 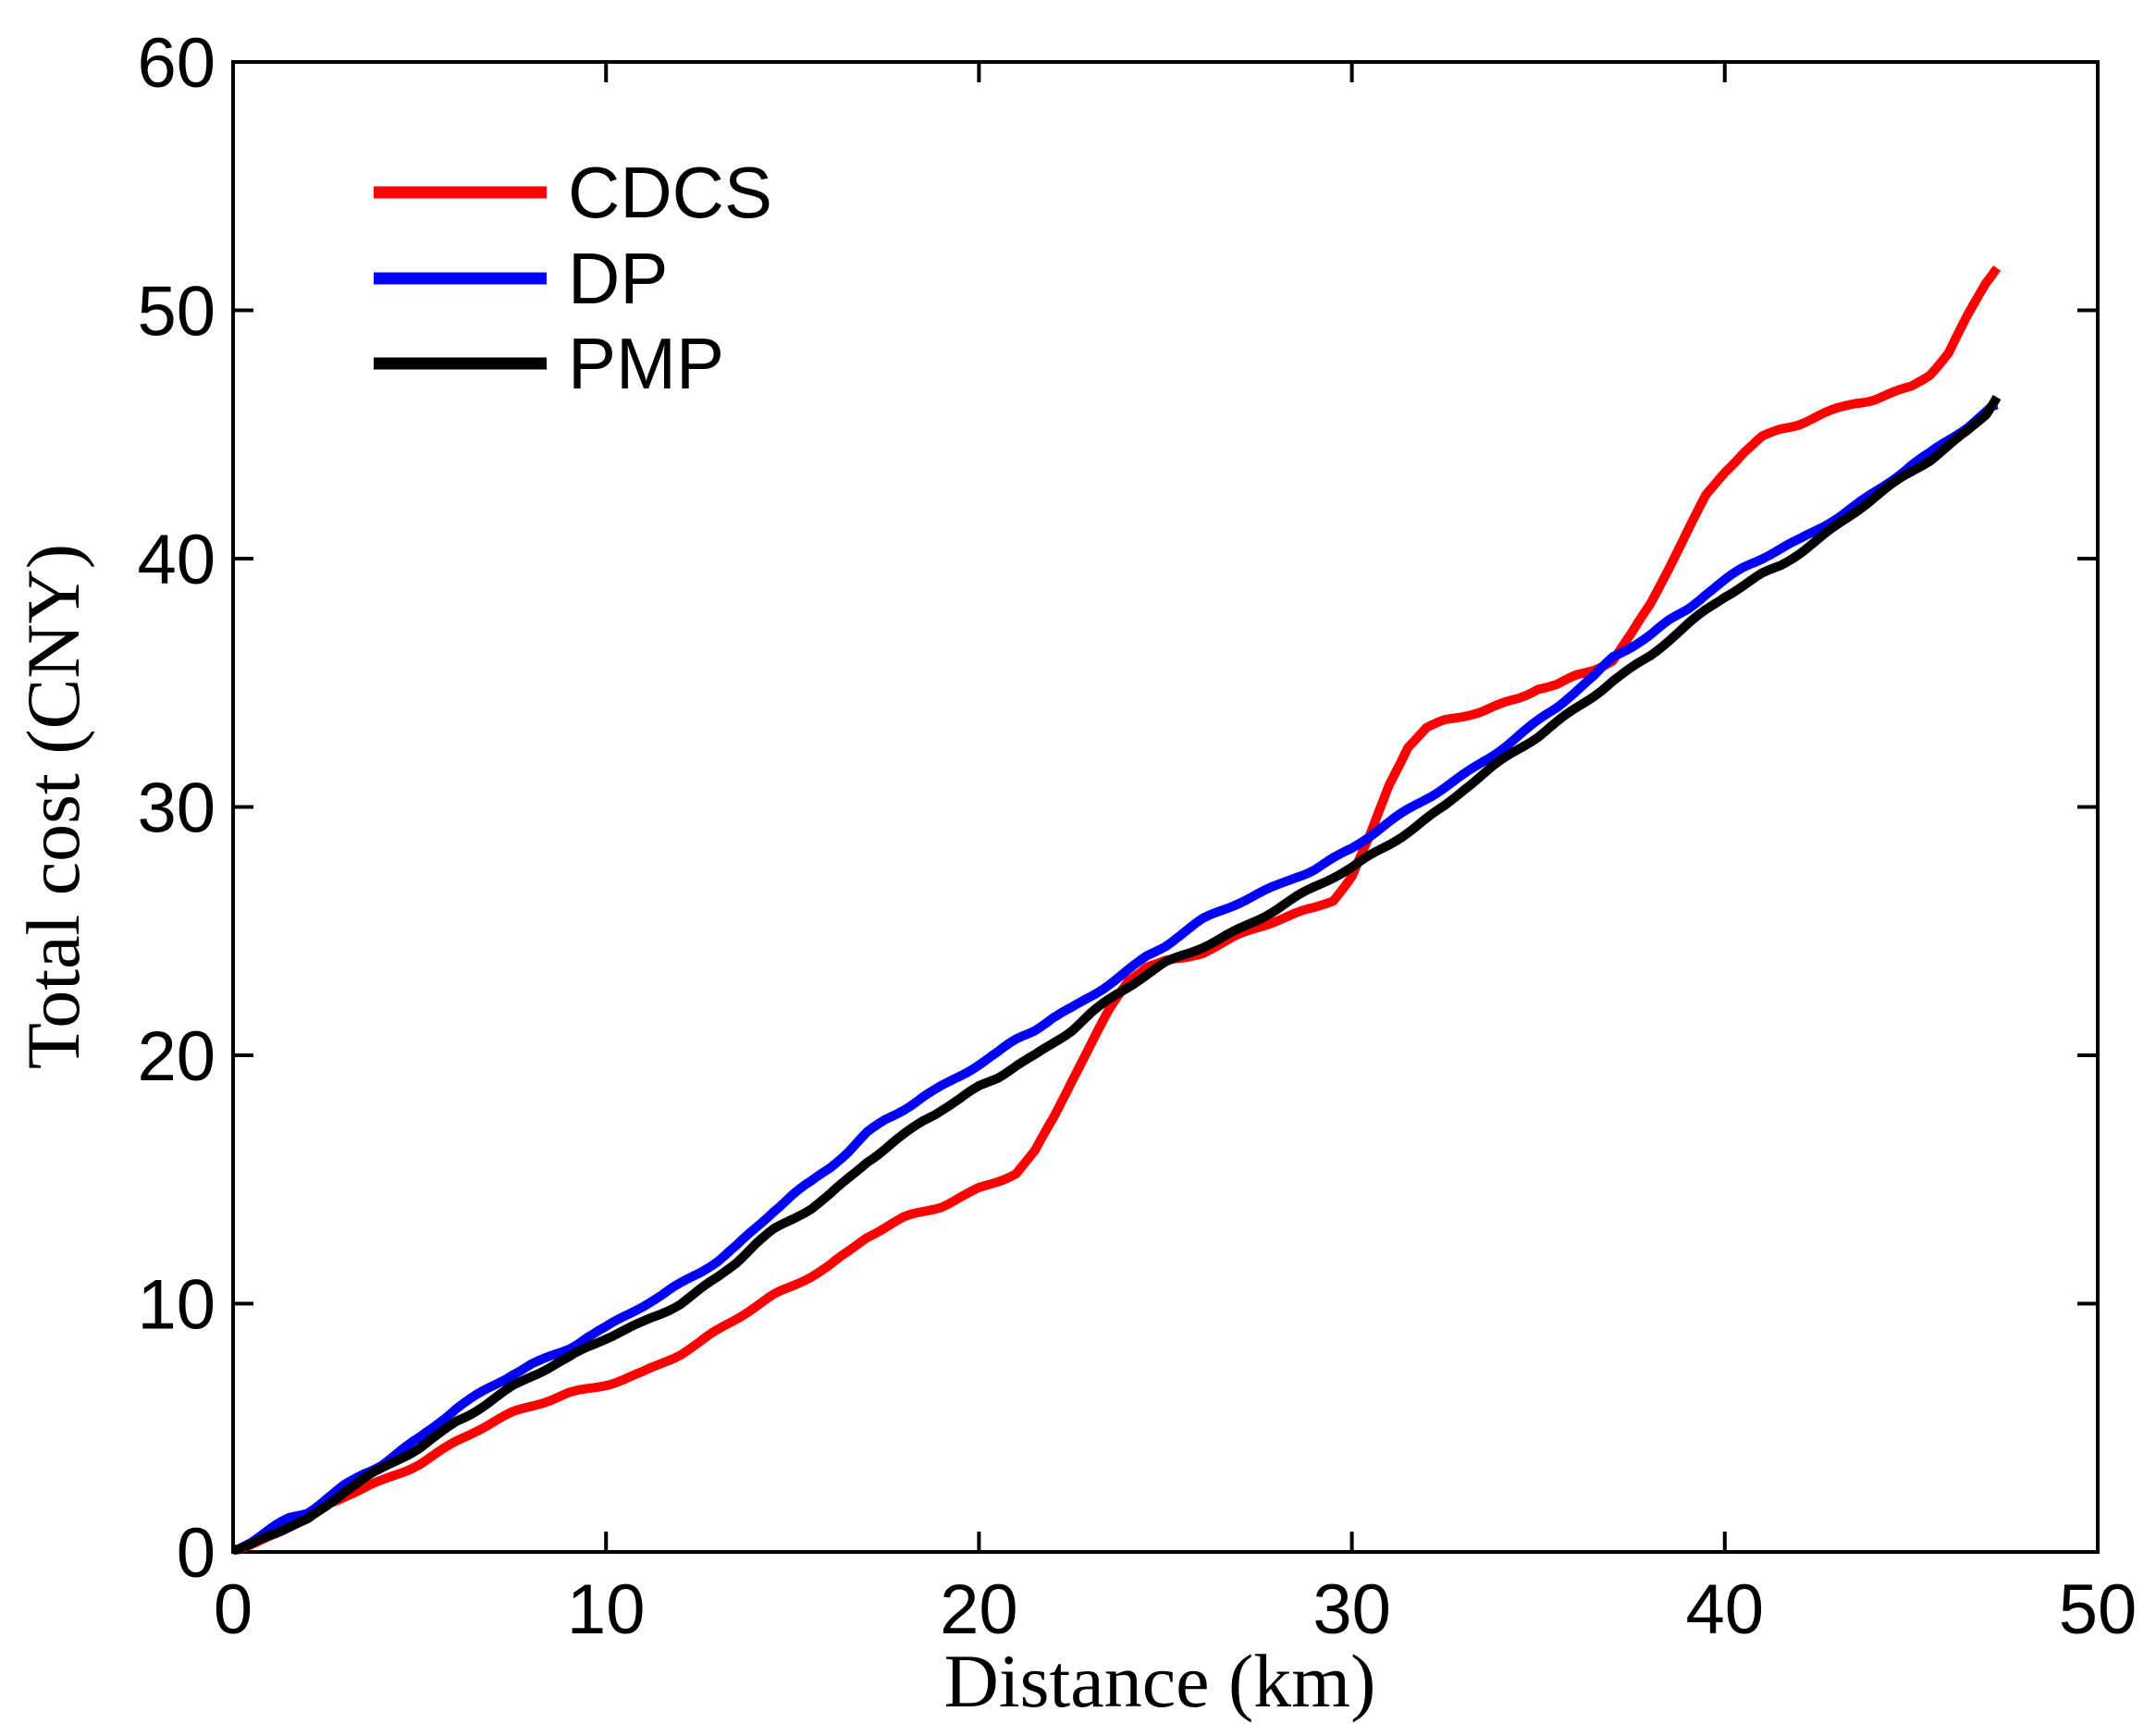 What do you see at coordinates (606, 1609) in the screenshot?
I see `x-tick-label: 10` at bounding box center [606, 1609].